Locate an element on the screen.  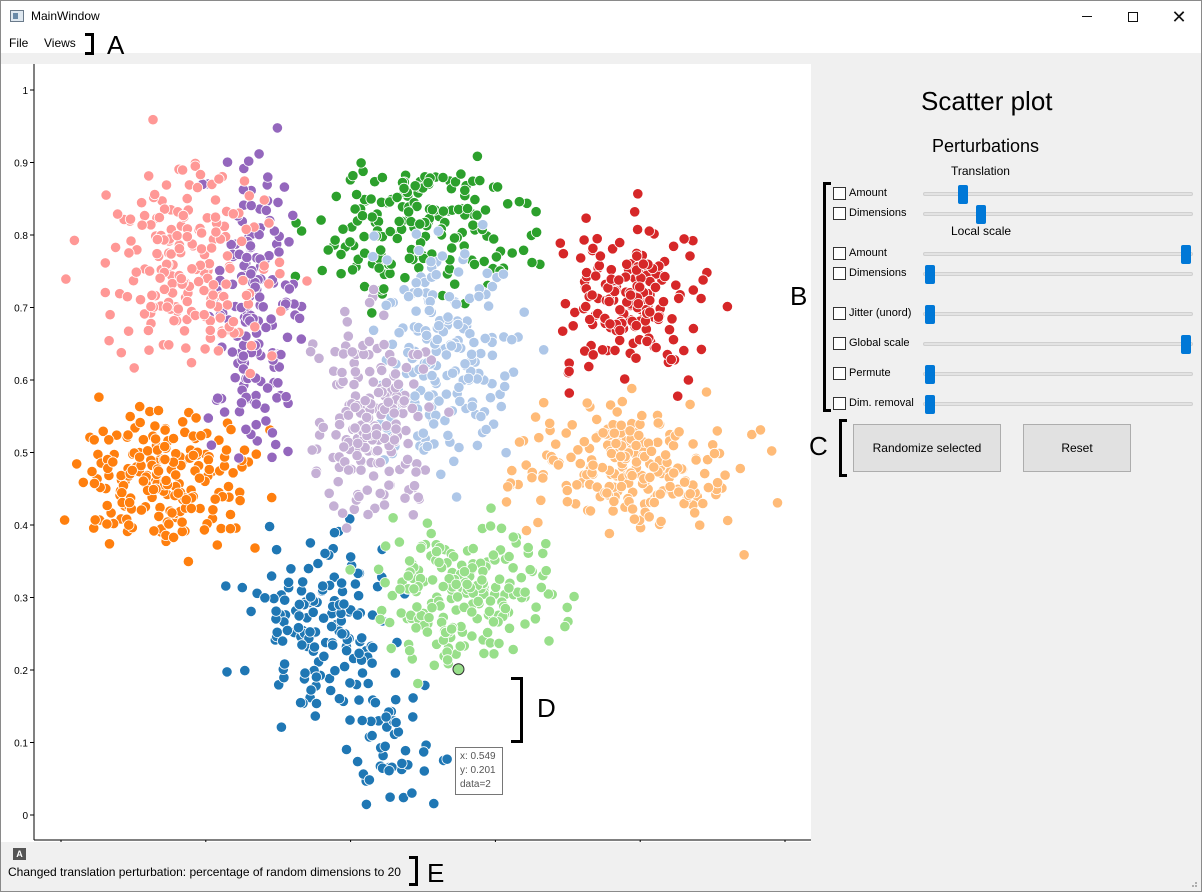
global-scale-slider is located at coordinates (1058, 344).